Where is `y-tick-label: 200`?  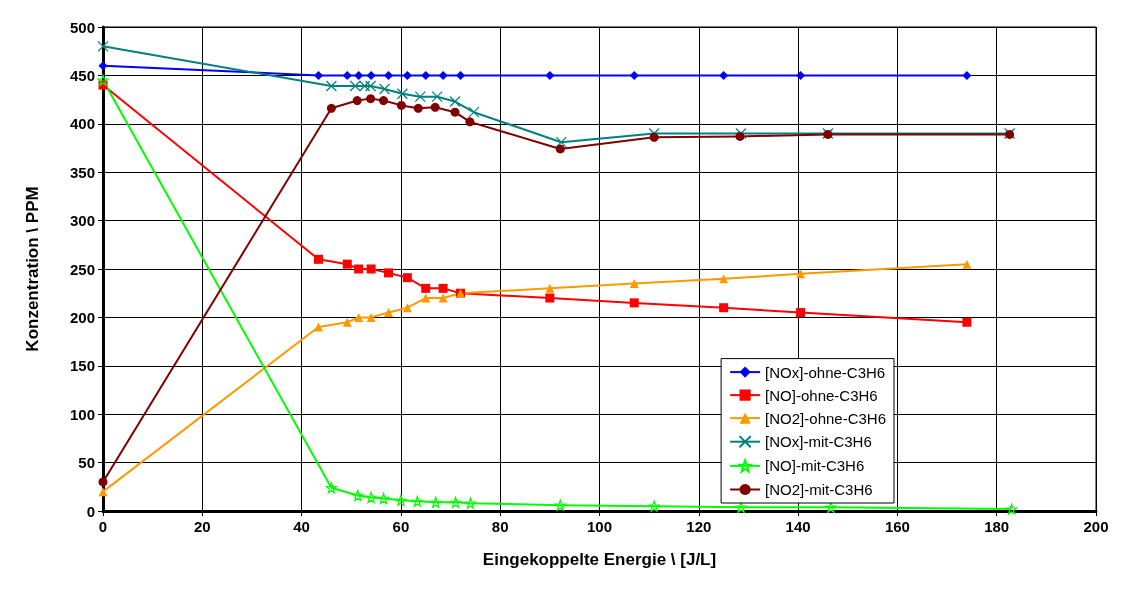 y-tick-label: 200 is located at coordinates (82, 317).